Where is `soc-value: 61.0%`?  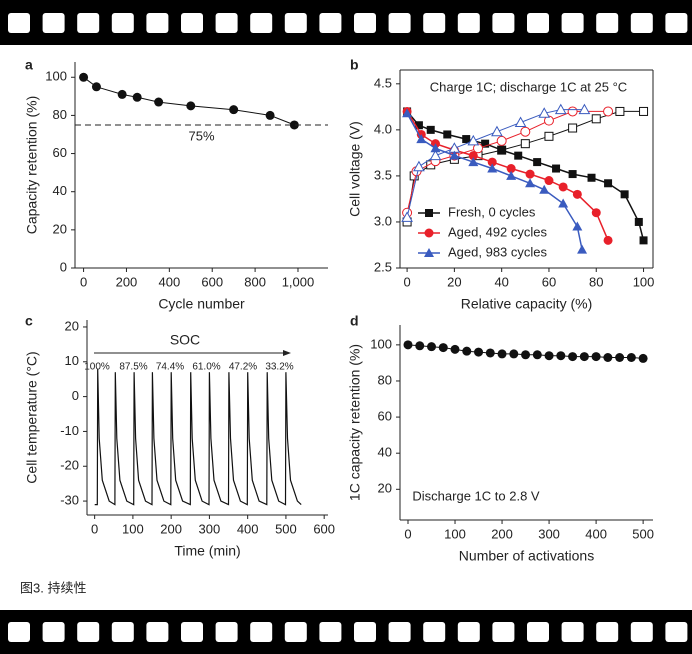
soc-value: 61.0% is located at coordinates (206, 367).